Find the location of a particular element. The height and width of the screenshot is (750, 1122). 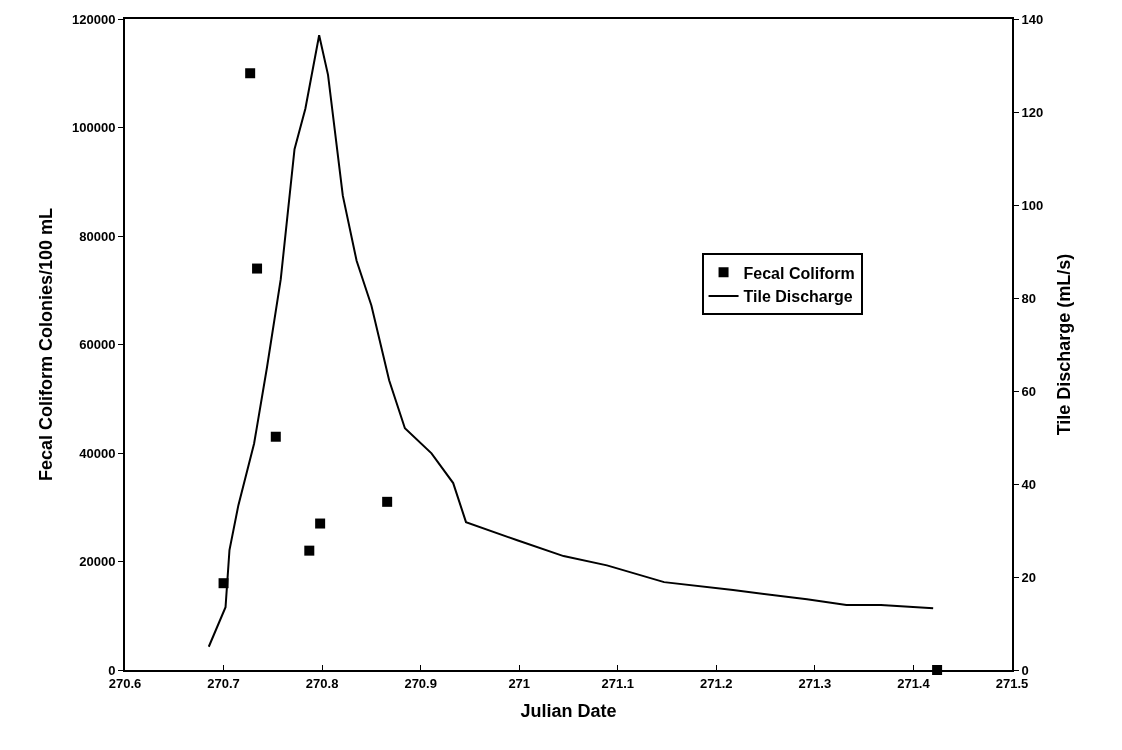

legend-label: Fecal Coliform is located at coordinates (799, 273).